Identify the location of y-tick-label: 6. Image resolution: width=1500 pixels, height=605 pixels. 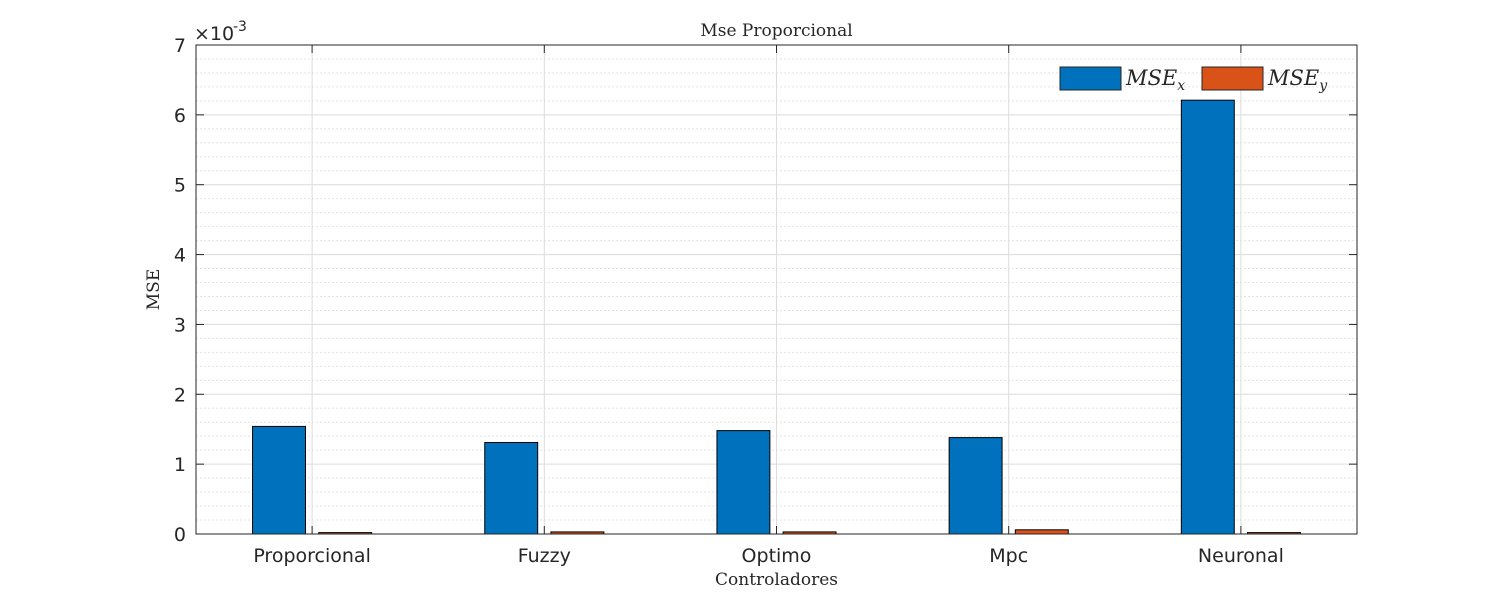
(180, 116).